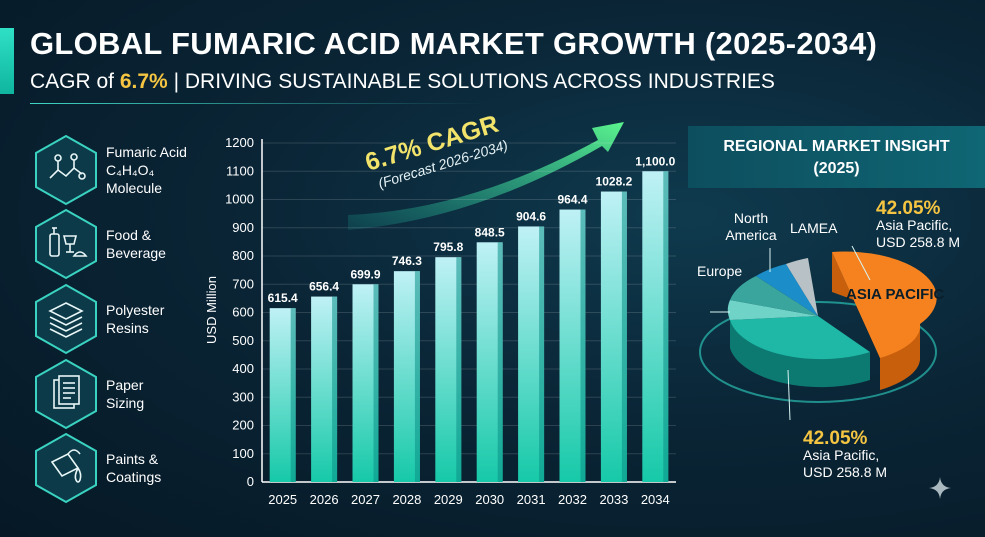  What do you see at coordinates (751, 226) in the screenshot?
I see `north-america-label: North America` at bounding box center [751, 226].